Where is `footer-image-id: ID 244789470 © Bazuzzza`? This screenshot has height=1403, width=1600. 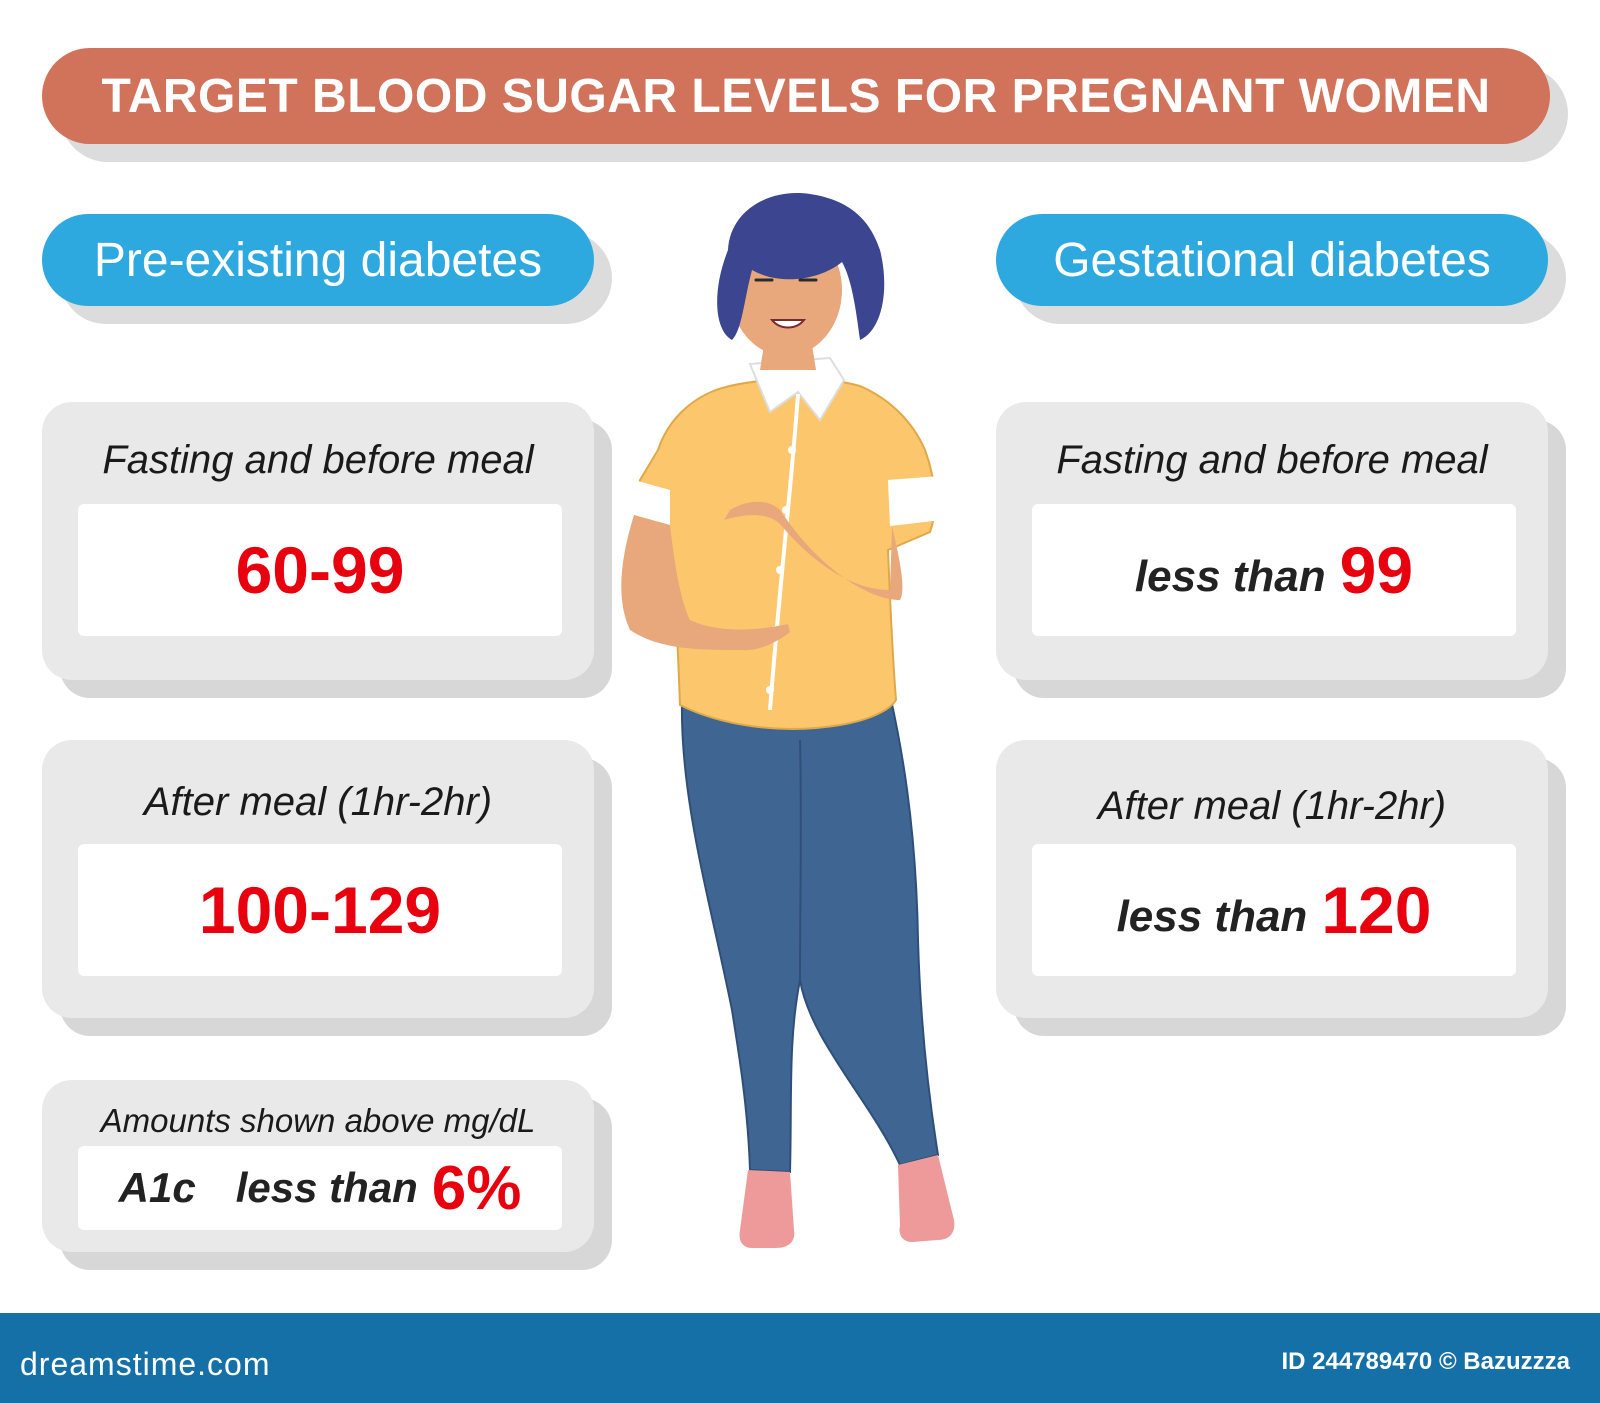 footer-image-id: ID 244789470 © Bazuzzza is located at coordinates (1425, 1361).